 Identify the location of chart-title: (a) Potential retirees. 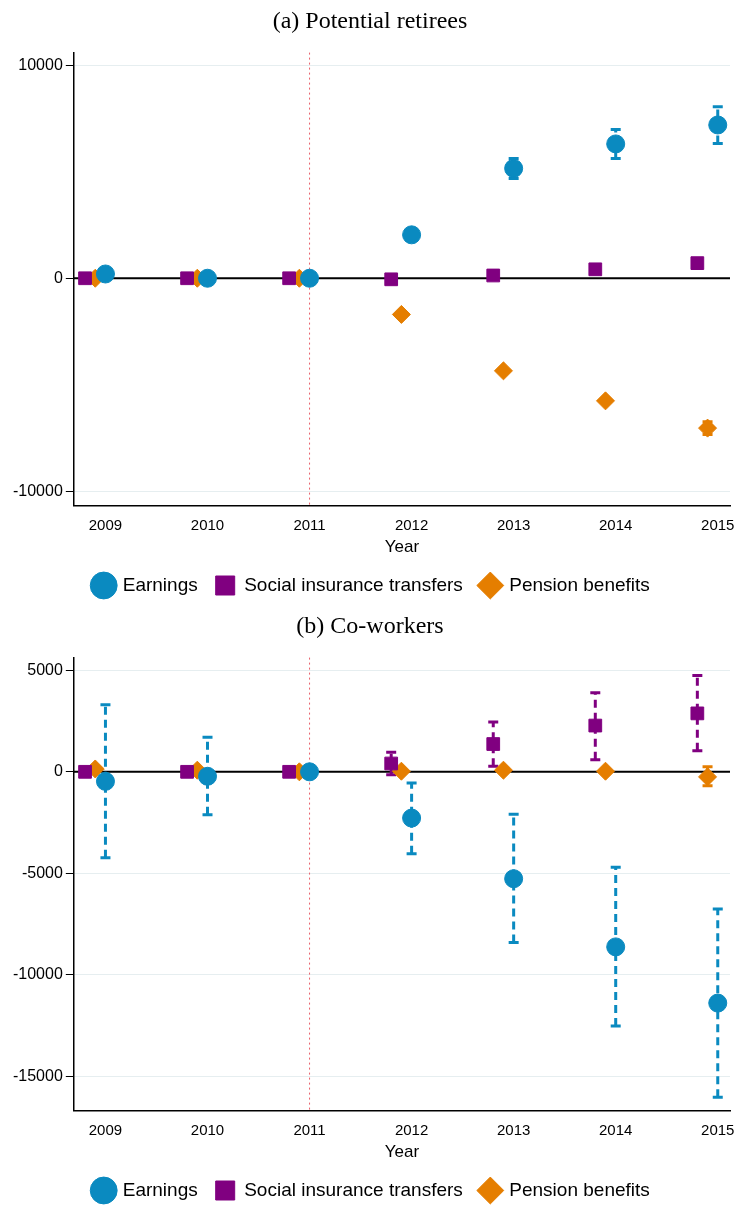
(370, 20).